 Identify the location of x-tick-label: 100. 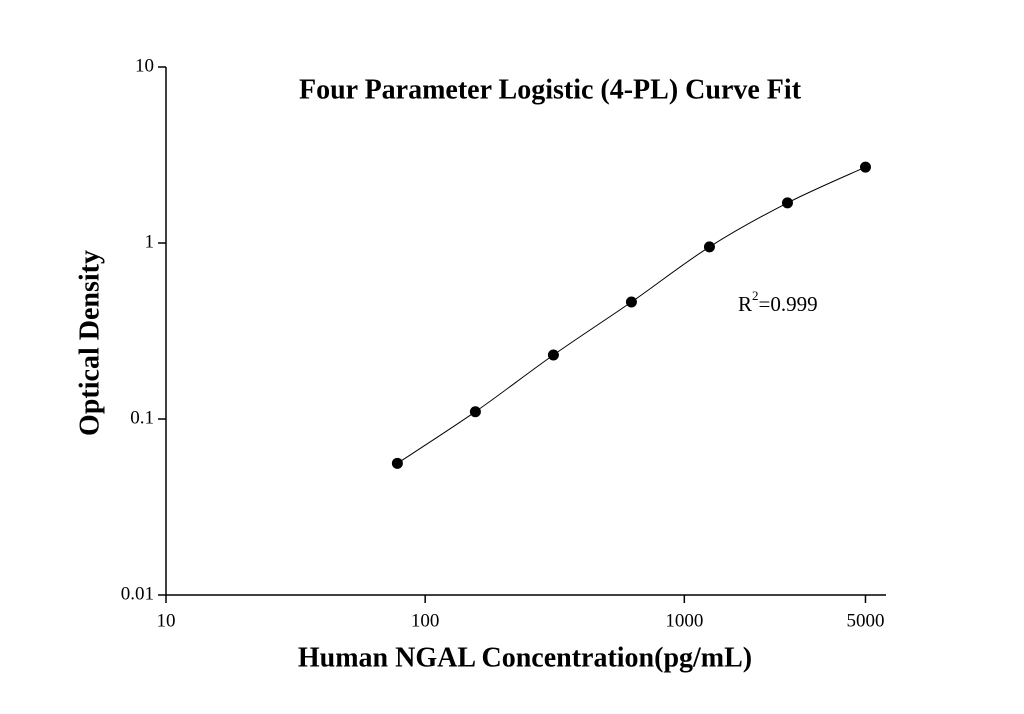
(425, 620).